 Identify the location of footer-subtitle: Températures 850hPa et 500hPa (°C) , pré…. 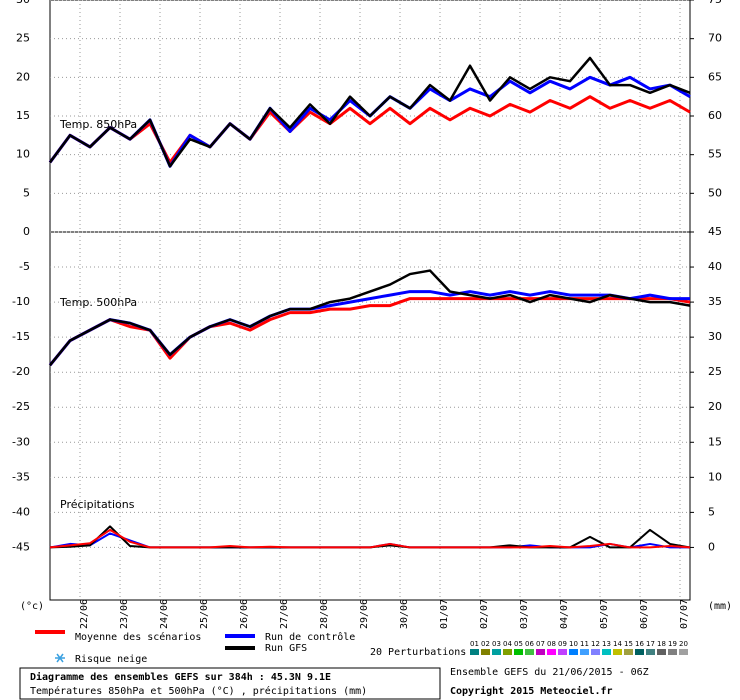
(198, 691).